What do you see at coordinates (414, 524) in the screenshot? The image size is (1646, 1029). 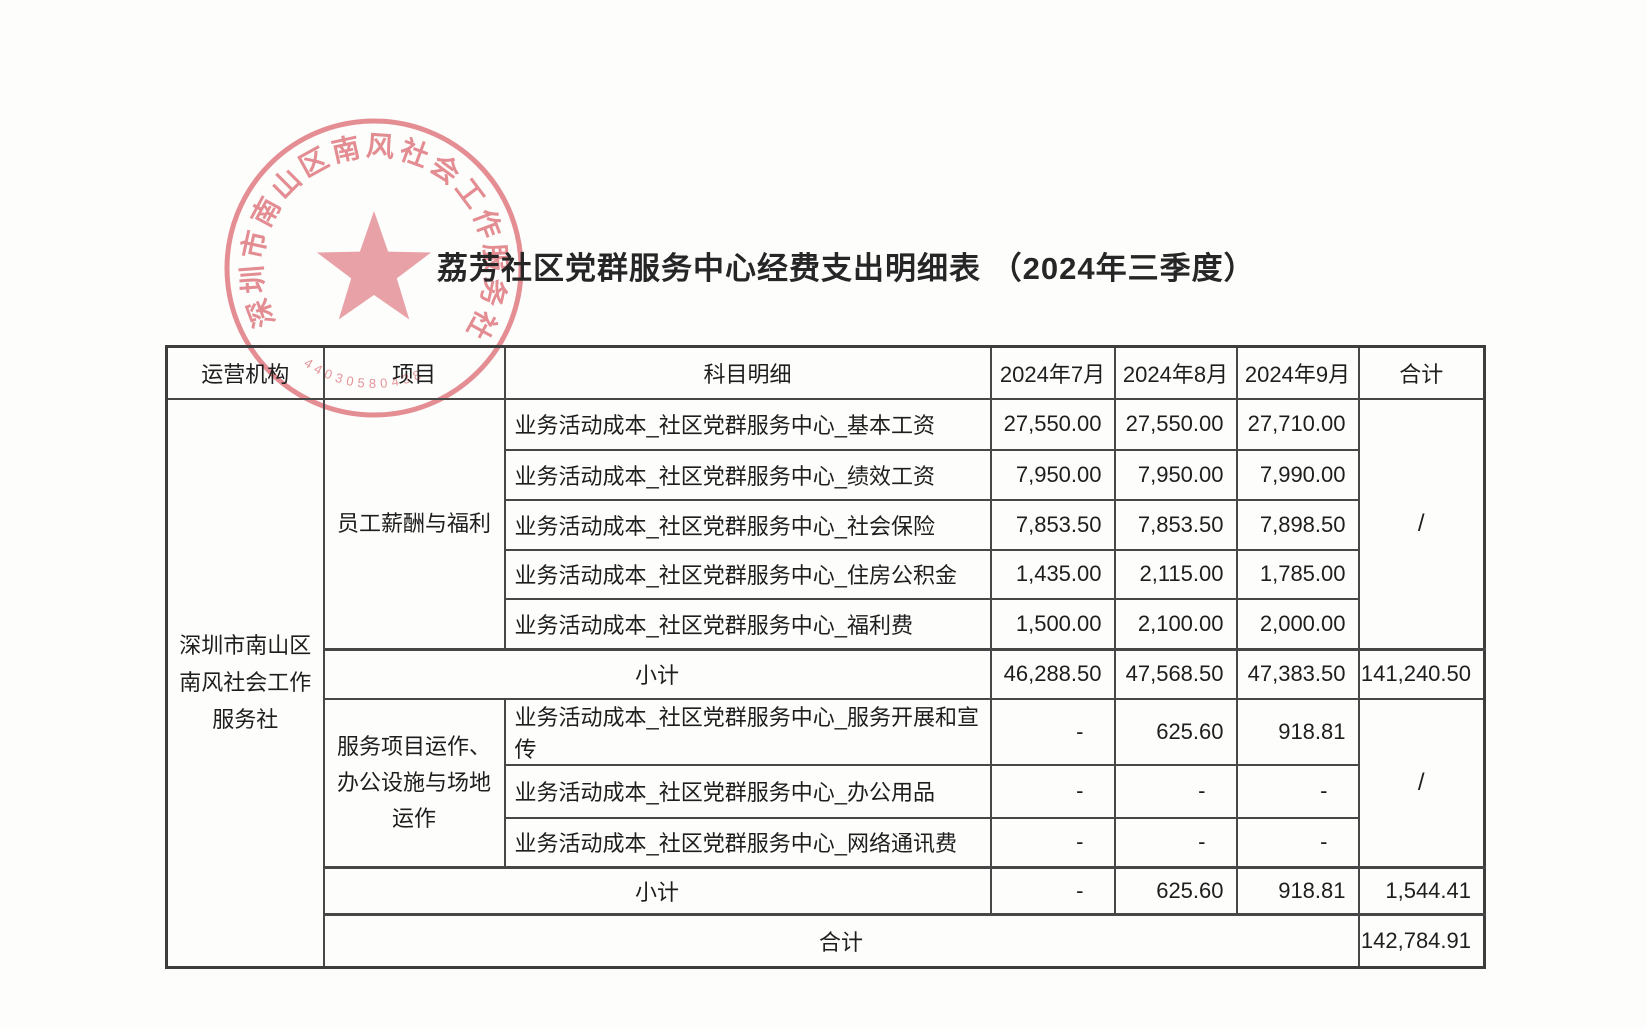 I see `project-group-1-cell: 员工薪酬与福利` at bounding box center [414, 524].